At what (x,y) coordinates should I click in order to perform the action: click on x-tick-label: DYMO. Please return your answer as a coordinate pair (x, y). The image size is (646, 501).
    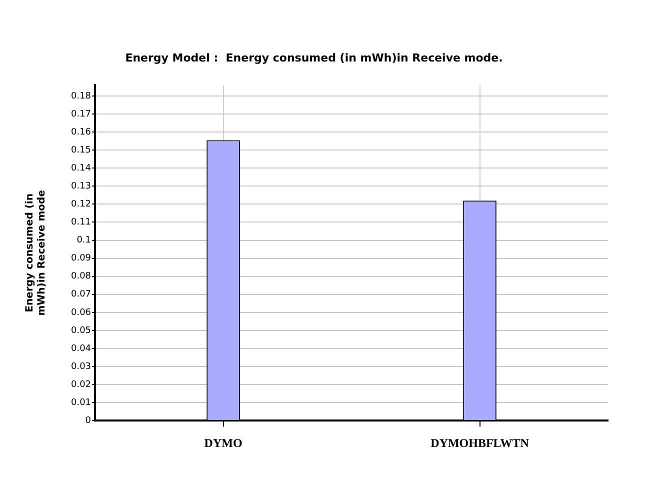
    Looking at the image, I should click on (223, 443).